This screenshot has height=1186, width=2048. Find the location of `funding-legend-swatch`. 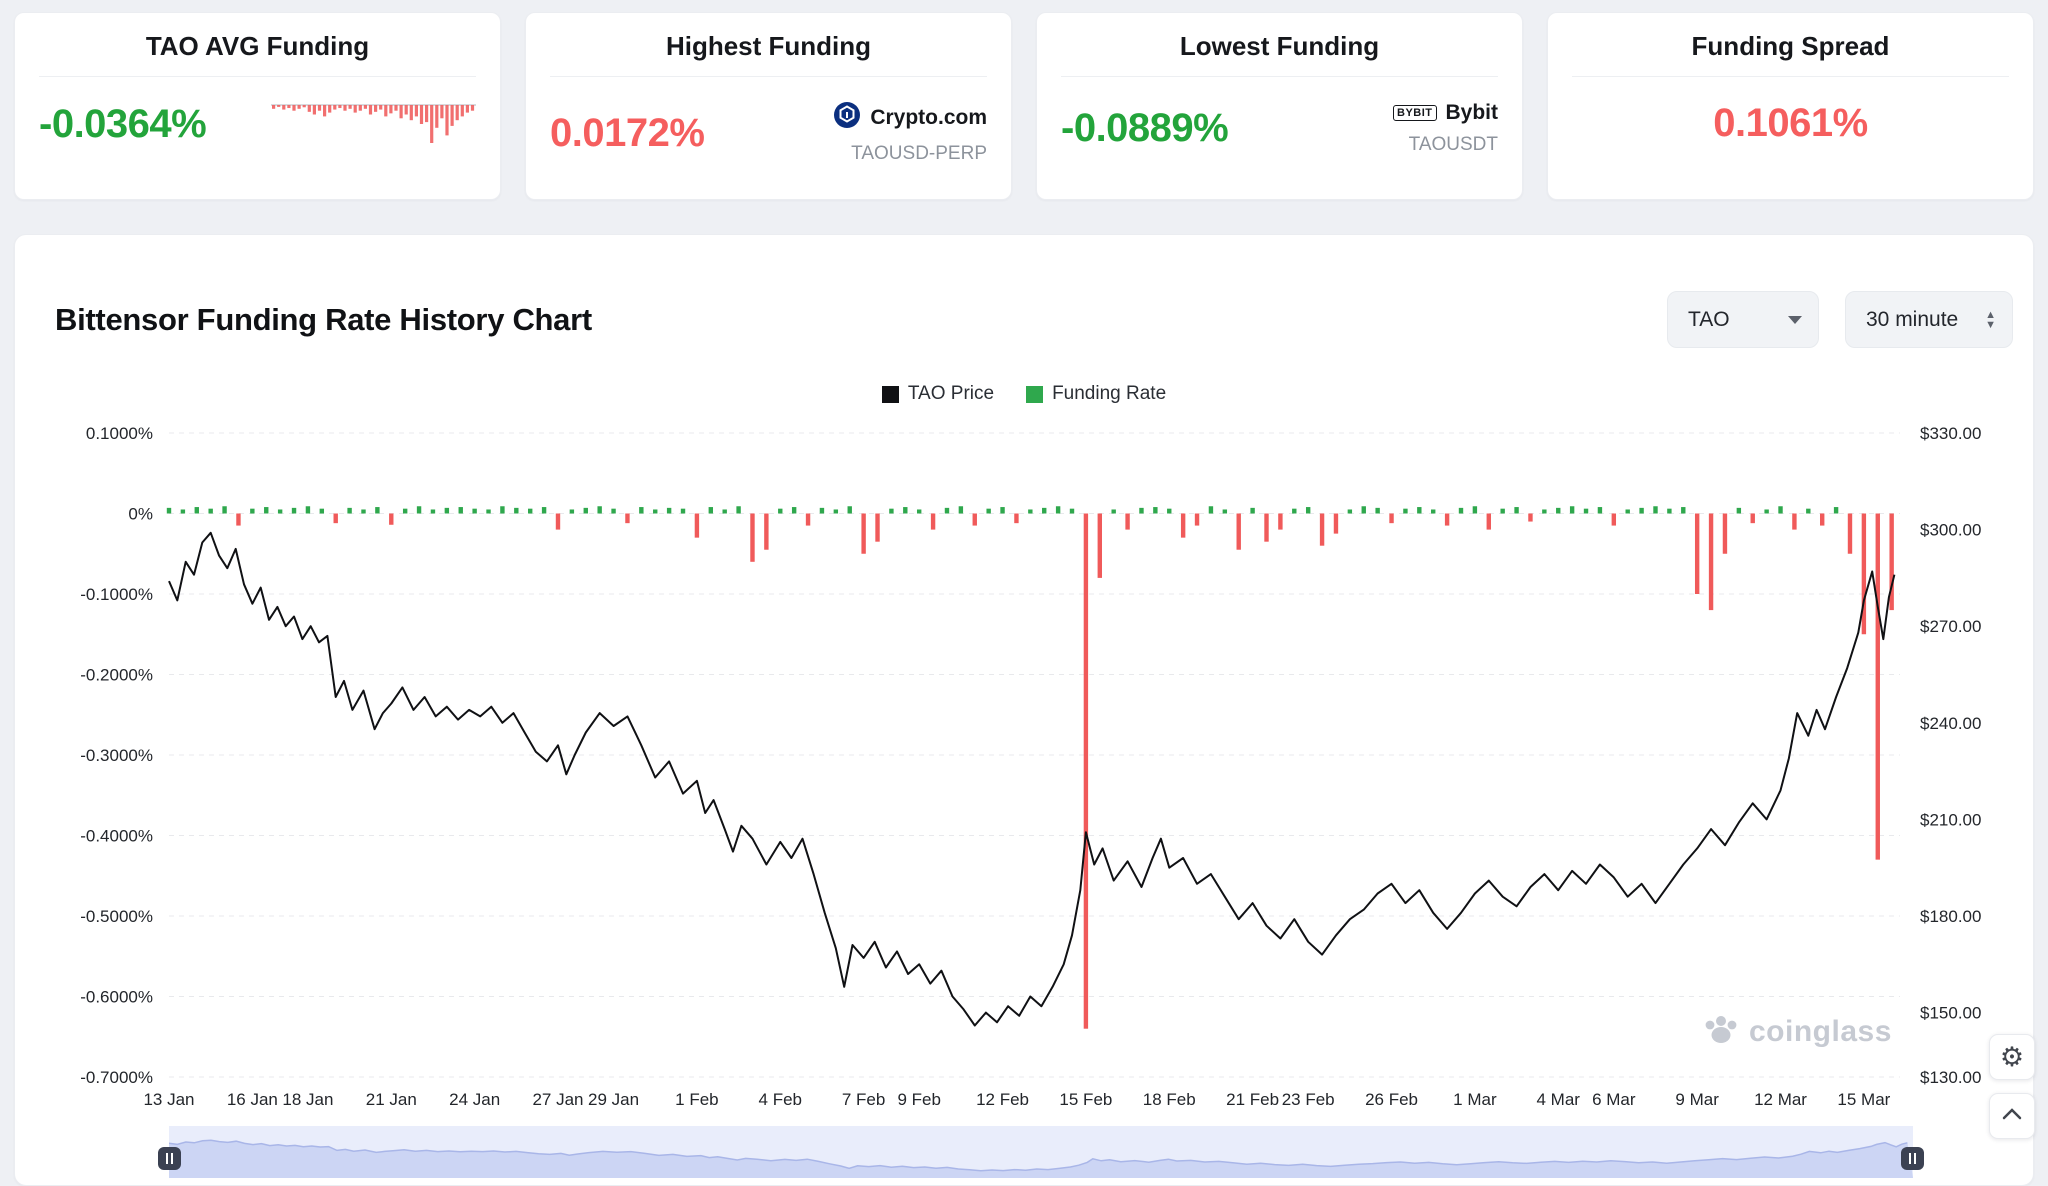

funding-legend-swatch is located at coordinates (1035, 394).